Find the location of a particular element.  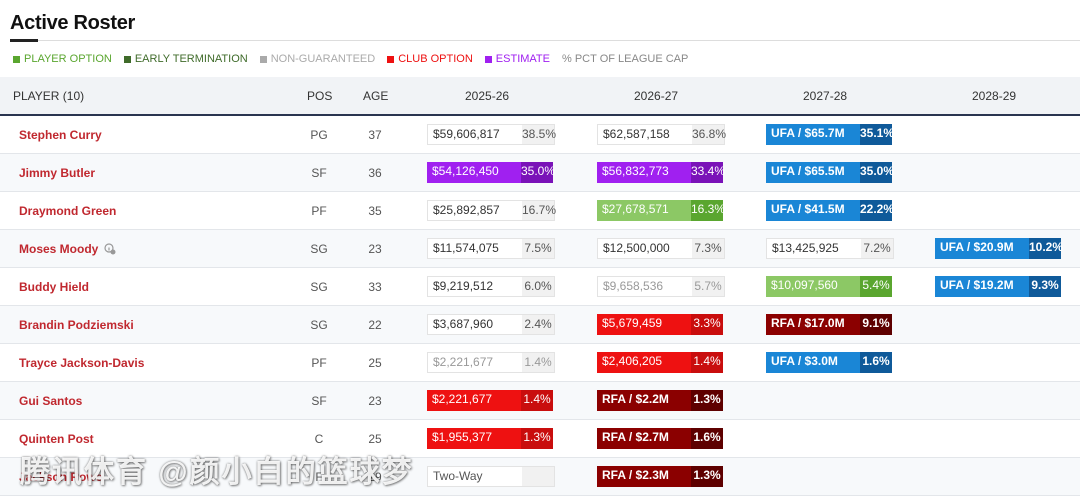

player-name-link: Quinten Post is located at coordinates (56, 439).